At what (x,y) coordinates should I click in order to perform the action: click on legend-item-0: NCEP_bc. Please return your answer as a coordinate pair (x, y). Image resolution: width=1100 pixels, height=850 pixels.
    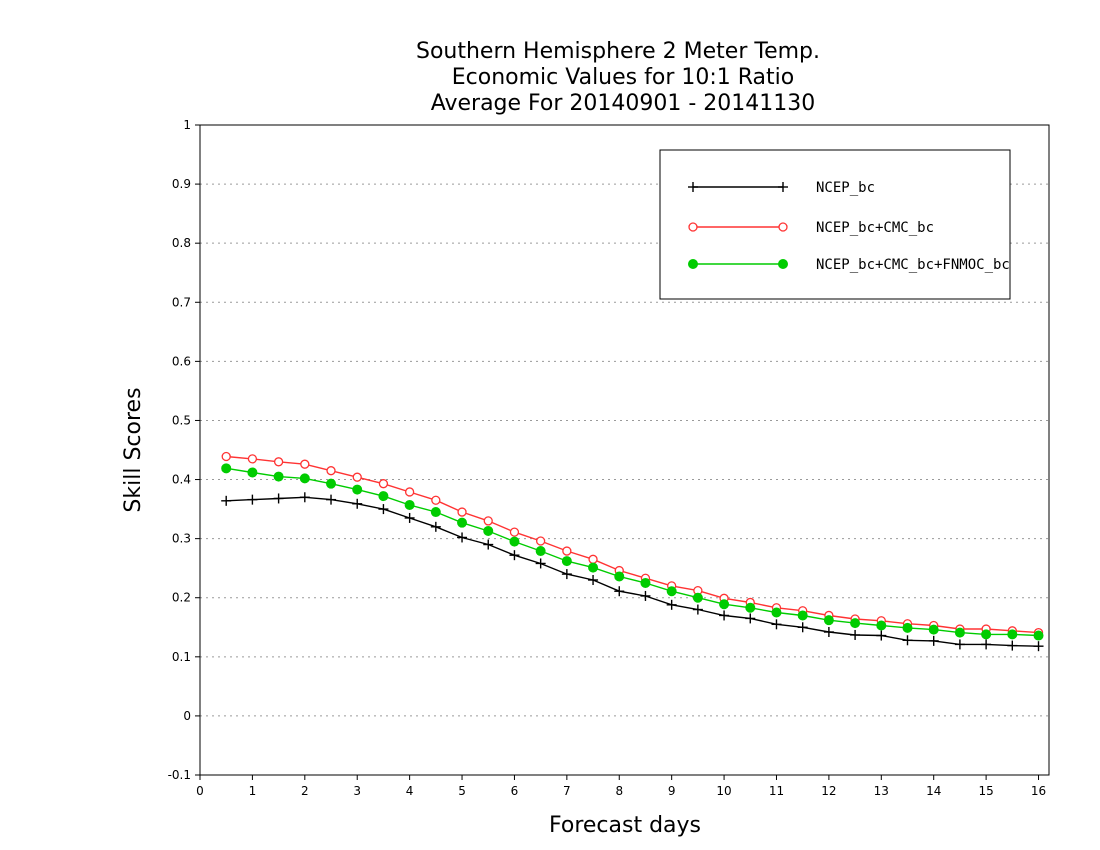
    Looking at the image, I should click on (781, 188).